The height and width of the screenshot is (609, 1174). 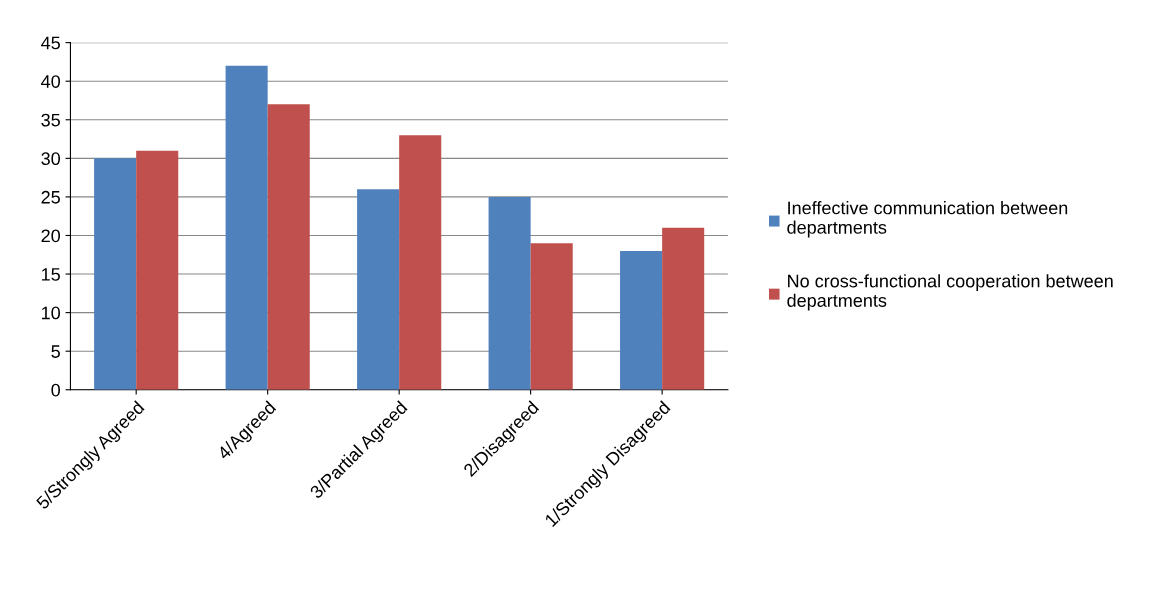 I want to click on y-tick-label: 10, so click(x=51, y=313).